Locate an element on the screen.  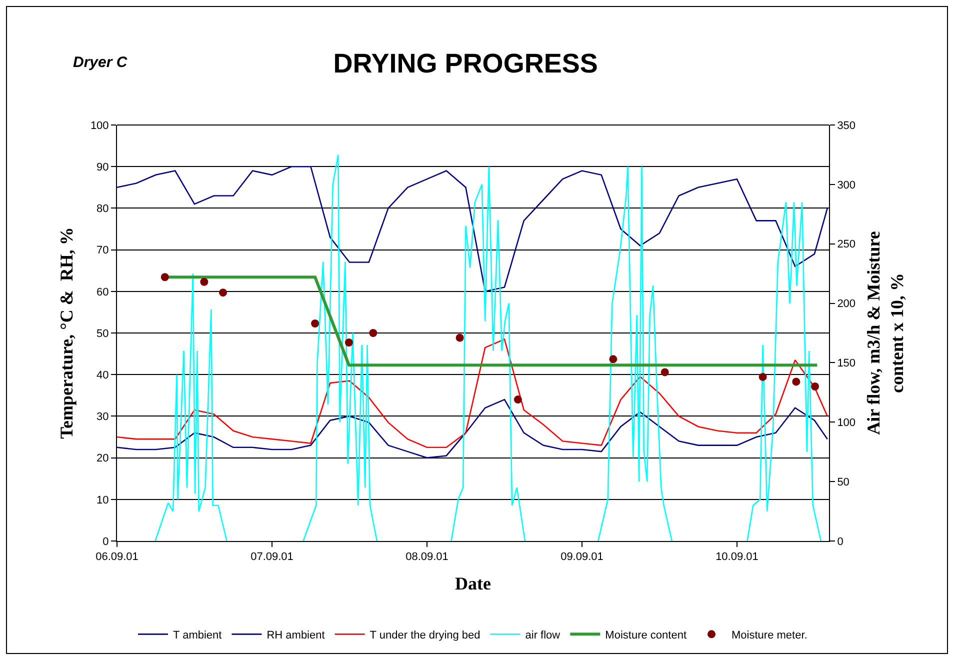
x-tick-label: 07.09.01 is located at coordinates (272, 557).